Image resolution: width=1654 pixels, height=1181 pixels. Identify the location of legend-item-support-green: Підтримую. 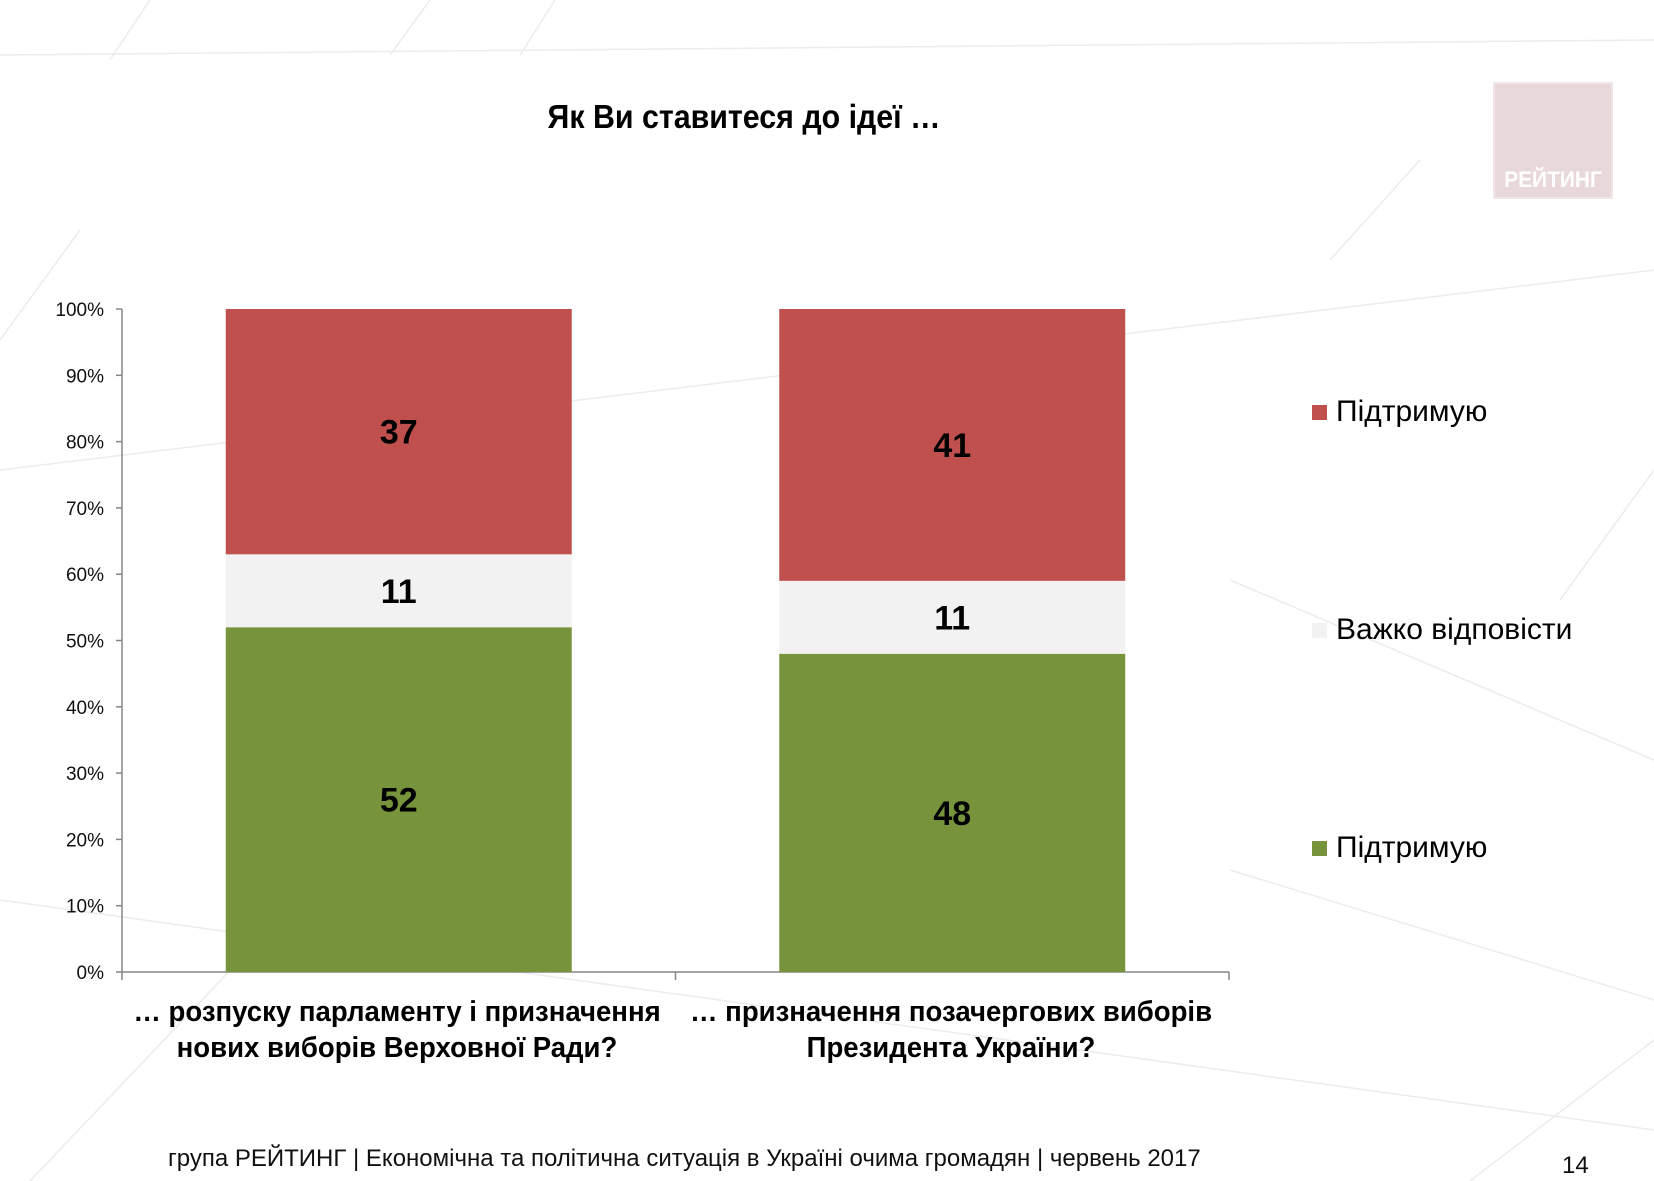
(1399, 848).